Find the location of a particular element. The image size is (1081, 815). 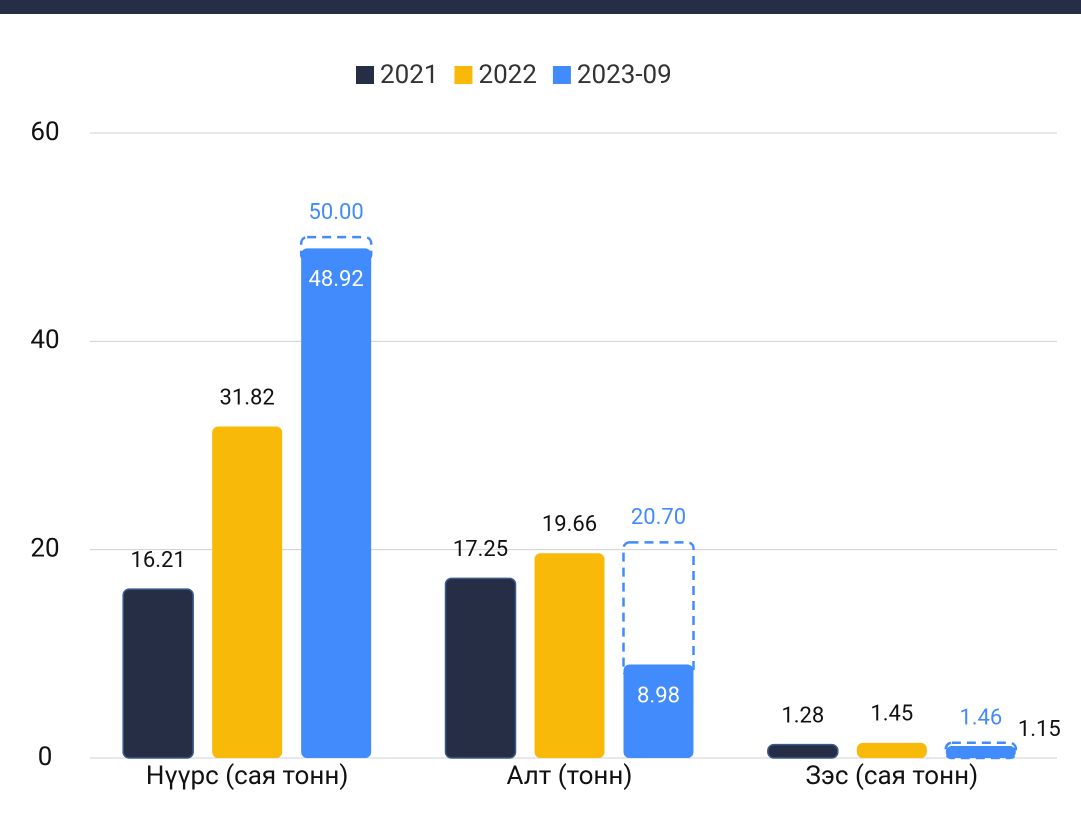

x-tick-label: Нүүрс (сая тонн) is located at coordinates (247, 776).